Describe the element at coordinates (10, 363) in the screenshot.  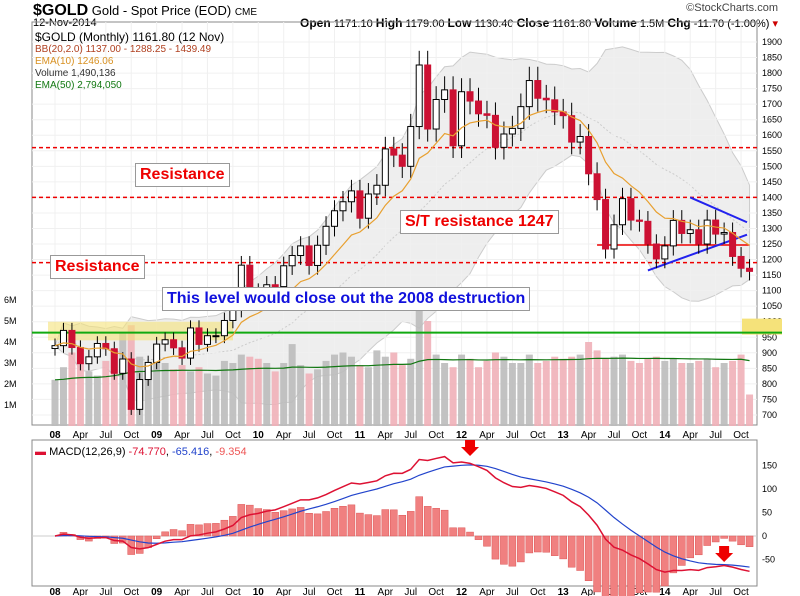
I see `volume-tick-label: 3M` at that location.